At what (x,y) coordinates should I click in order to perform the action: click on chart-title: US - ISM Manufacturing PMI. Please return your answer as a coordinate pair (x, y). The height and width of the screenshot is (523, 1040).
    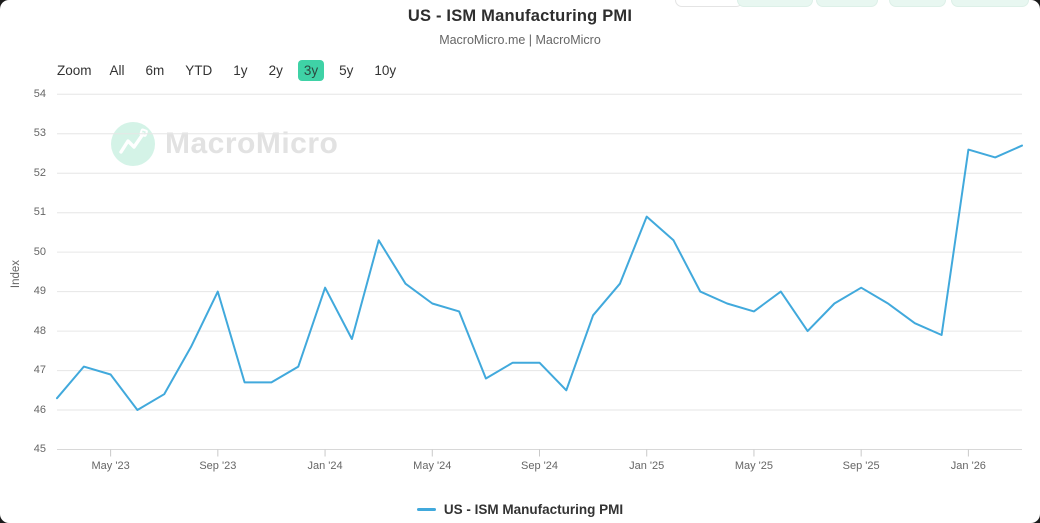
    Looking at the image, I should click on (520, 16).